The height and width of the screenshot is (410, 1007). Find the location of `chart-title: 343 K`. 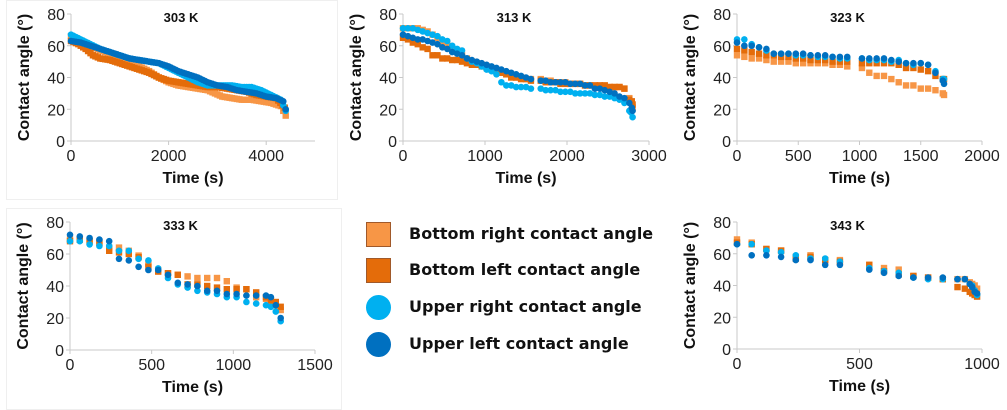

chart-title: 343 K is located at coordinates (847, 225).